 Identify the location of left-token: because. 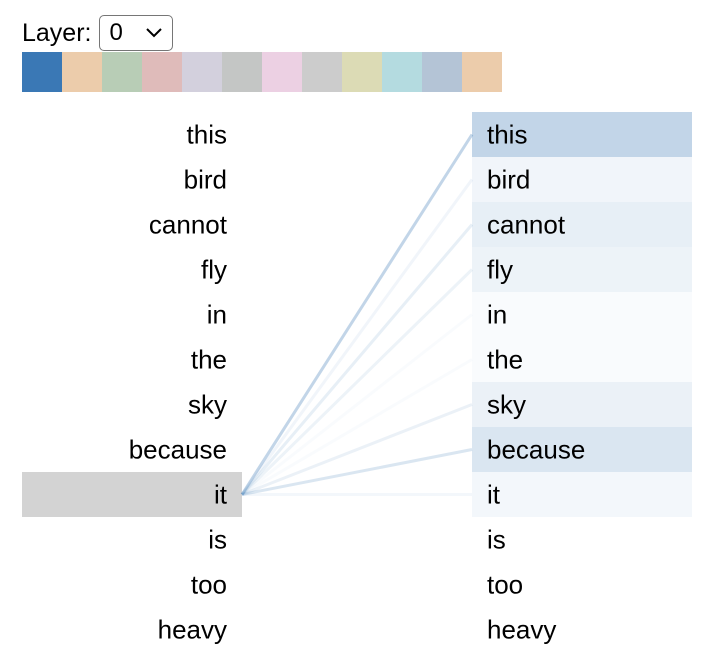
(132, 449).